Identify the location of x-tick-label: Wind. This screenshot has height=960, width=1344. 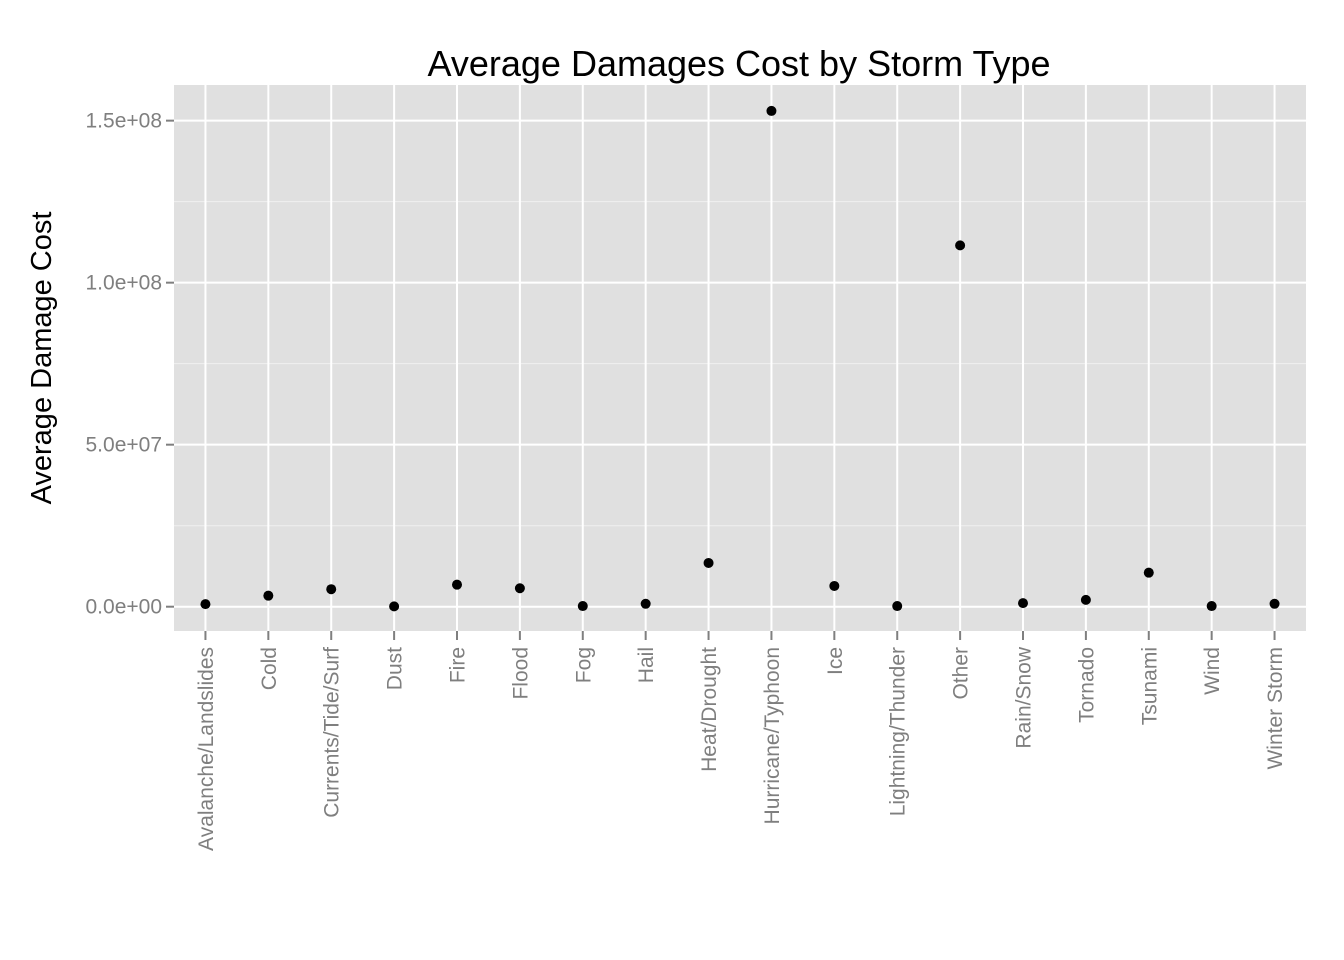
(1212, 671).